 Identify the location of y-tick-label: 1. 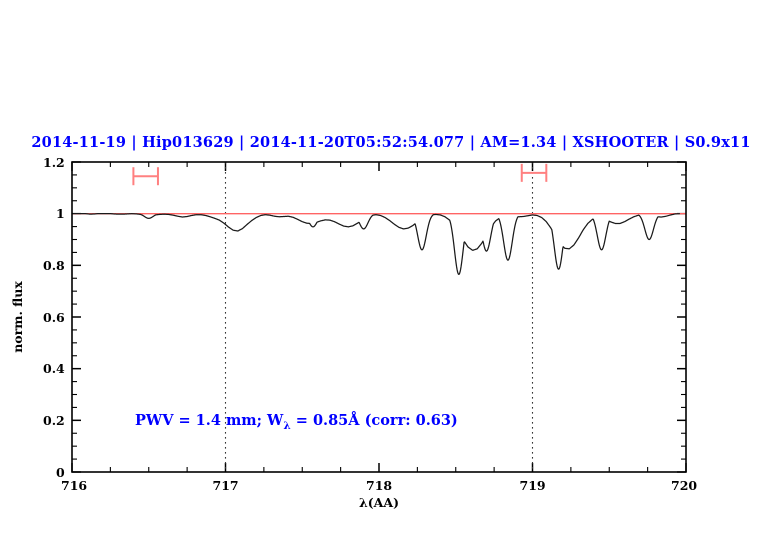
(60, 214).